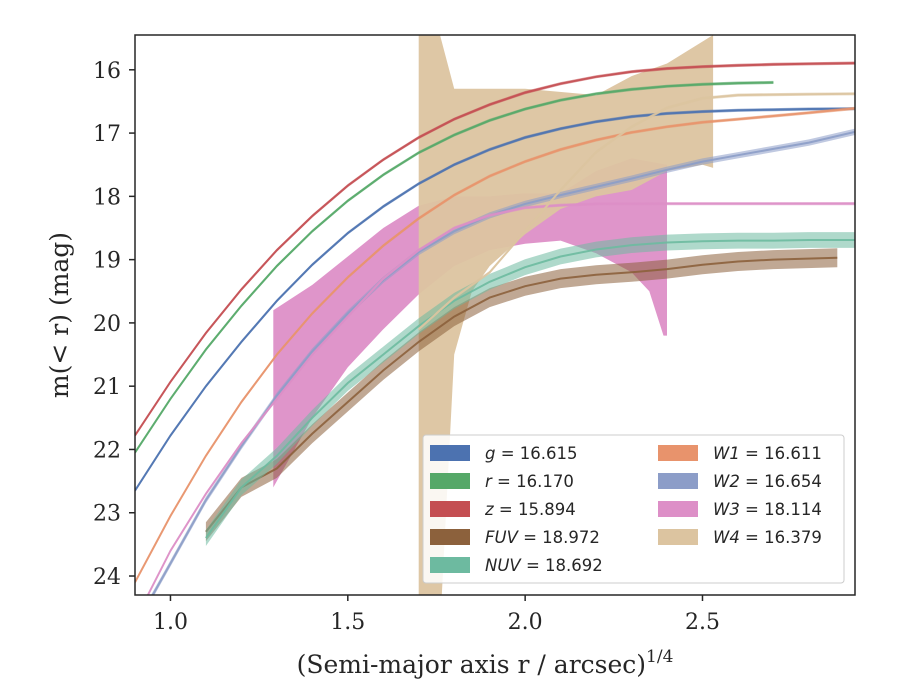  Describe the element at coordinates (503, 565) in the screenshot. I see `legend-var: NUV` at that location.